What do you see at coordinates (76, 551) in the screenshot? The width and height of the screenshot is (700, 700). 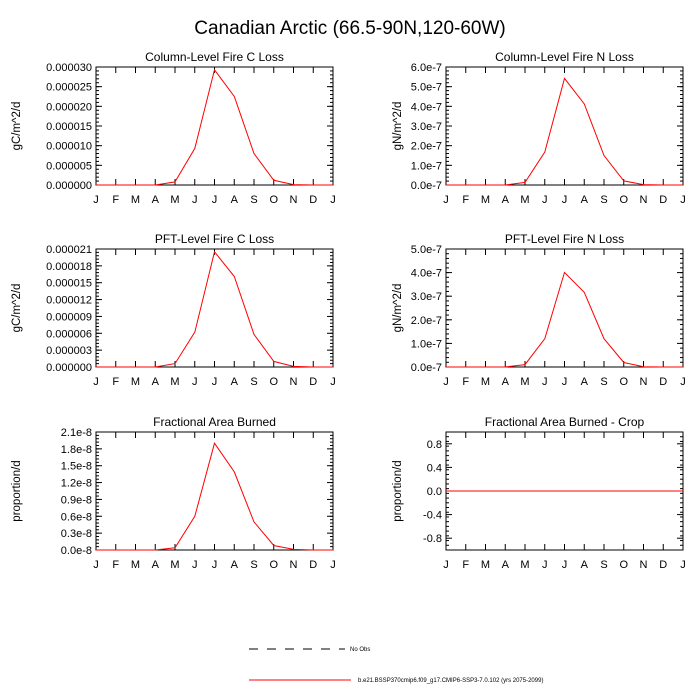 I see `y-tick-label: 0.0e-8` at bounding box center [76, 551].